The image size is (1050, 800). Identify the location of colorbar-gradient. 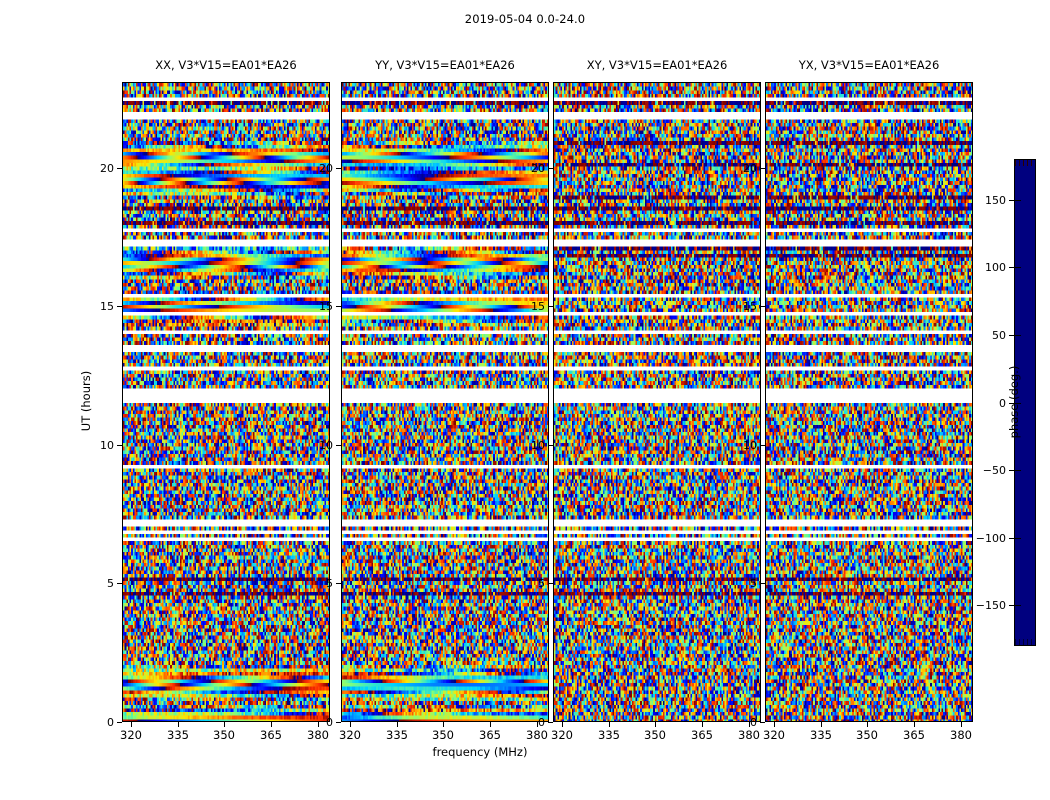
(1025, 402).